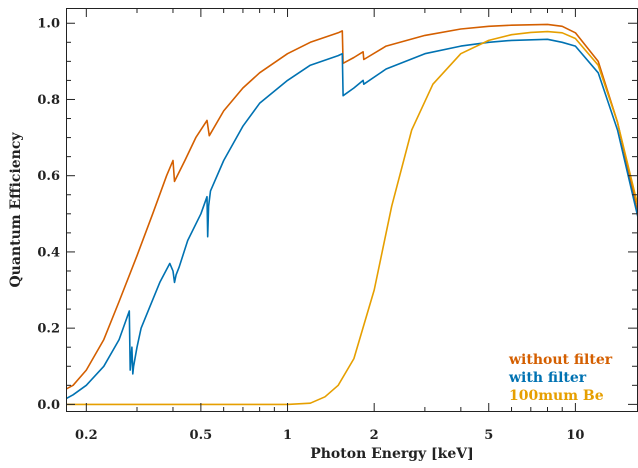  I want to click on y-tick-label: 0.2, so click(48, 329).